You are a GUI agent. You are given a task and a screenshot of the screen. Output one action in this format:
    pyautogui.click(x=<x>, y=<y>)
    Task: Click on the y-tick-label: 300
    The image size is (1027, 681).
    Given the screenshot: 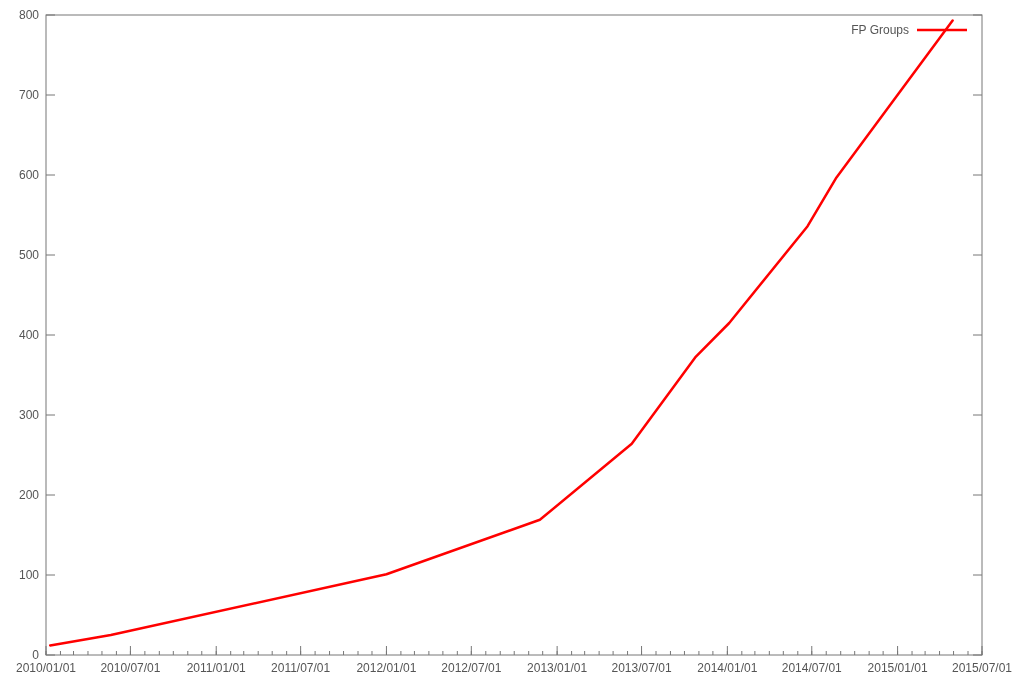 What is the action you would take?
    pyautogui.click(x=29, y=415)
    